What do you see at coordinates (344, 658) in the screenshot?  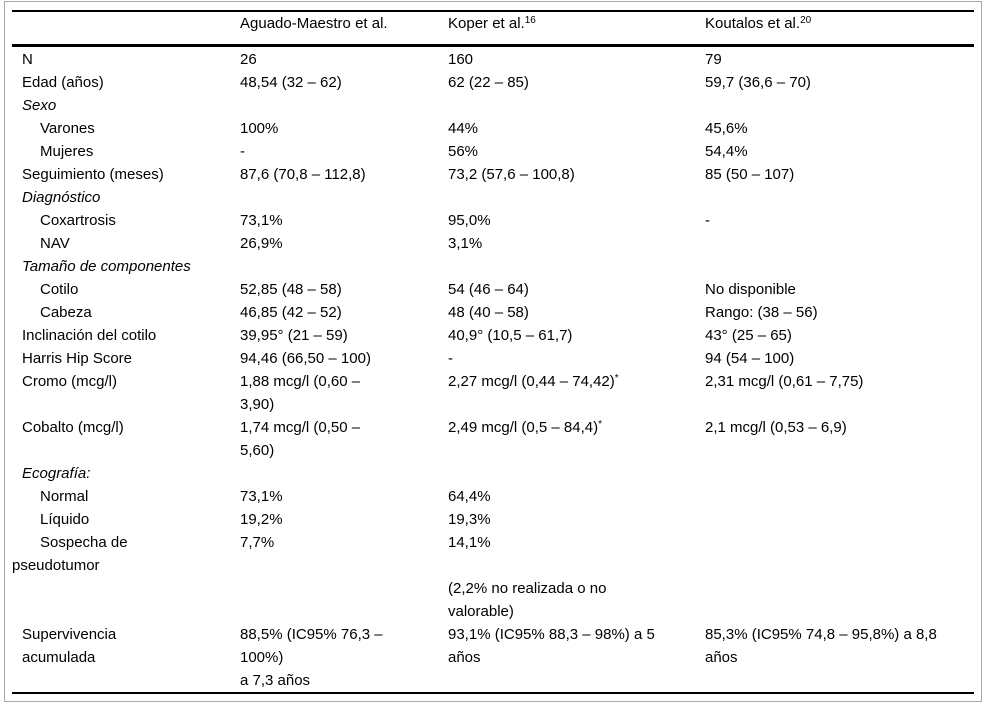 I see `row-value: 88,5% (IC95% 76,3 – 100%) a 7,3 años` at bounding box center [344, 658].